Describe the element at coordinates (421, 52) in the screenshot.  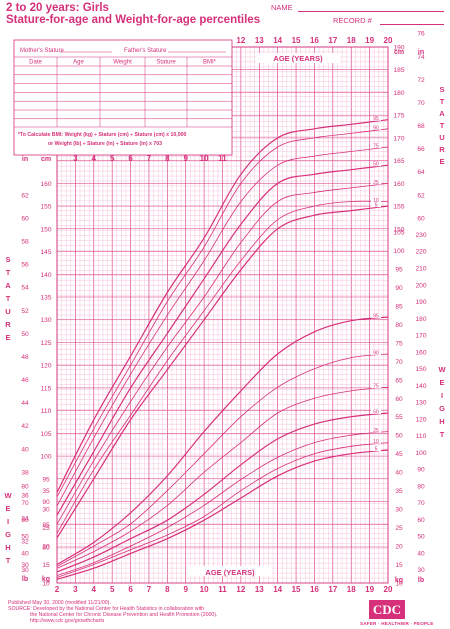
I see `unit-in-right: in` at that location.